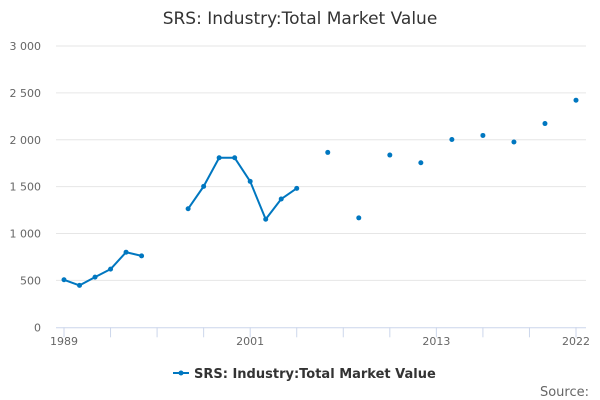  I want to click on x-tick-label: 2022, so click(576, 341).